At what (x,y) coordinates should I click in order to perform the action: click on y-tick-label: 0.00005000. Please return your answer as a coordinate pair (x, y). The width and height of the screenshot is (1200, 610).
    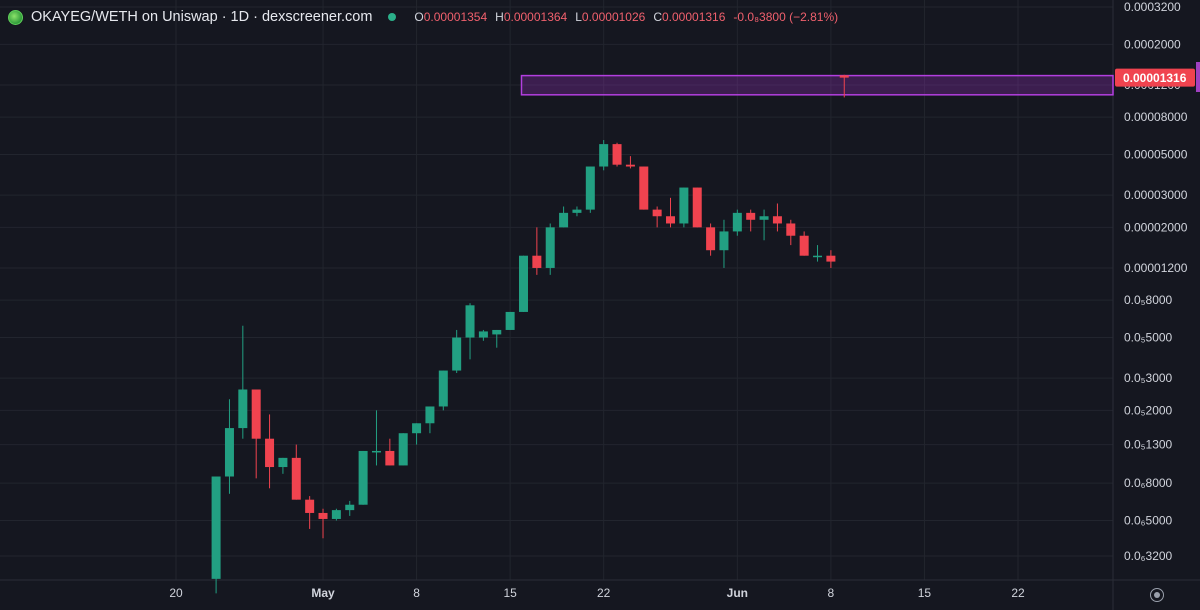
    Looking at the image, I should click on (1156, 155).